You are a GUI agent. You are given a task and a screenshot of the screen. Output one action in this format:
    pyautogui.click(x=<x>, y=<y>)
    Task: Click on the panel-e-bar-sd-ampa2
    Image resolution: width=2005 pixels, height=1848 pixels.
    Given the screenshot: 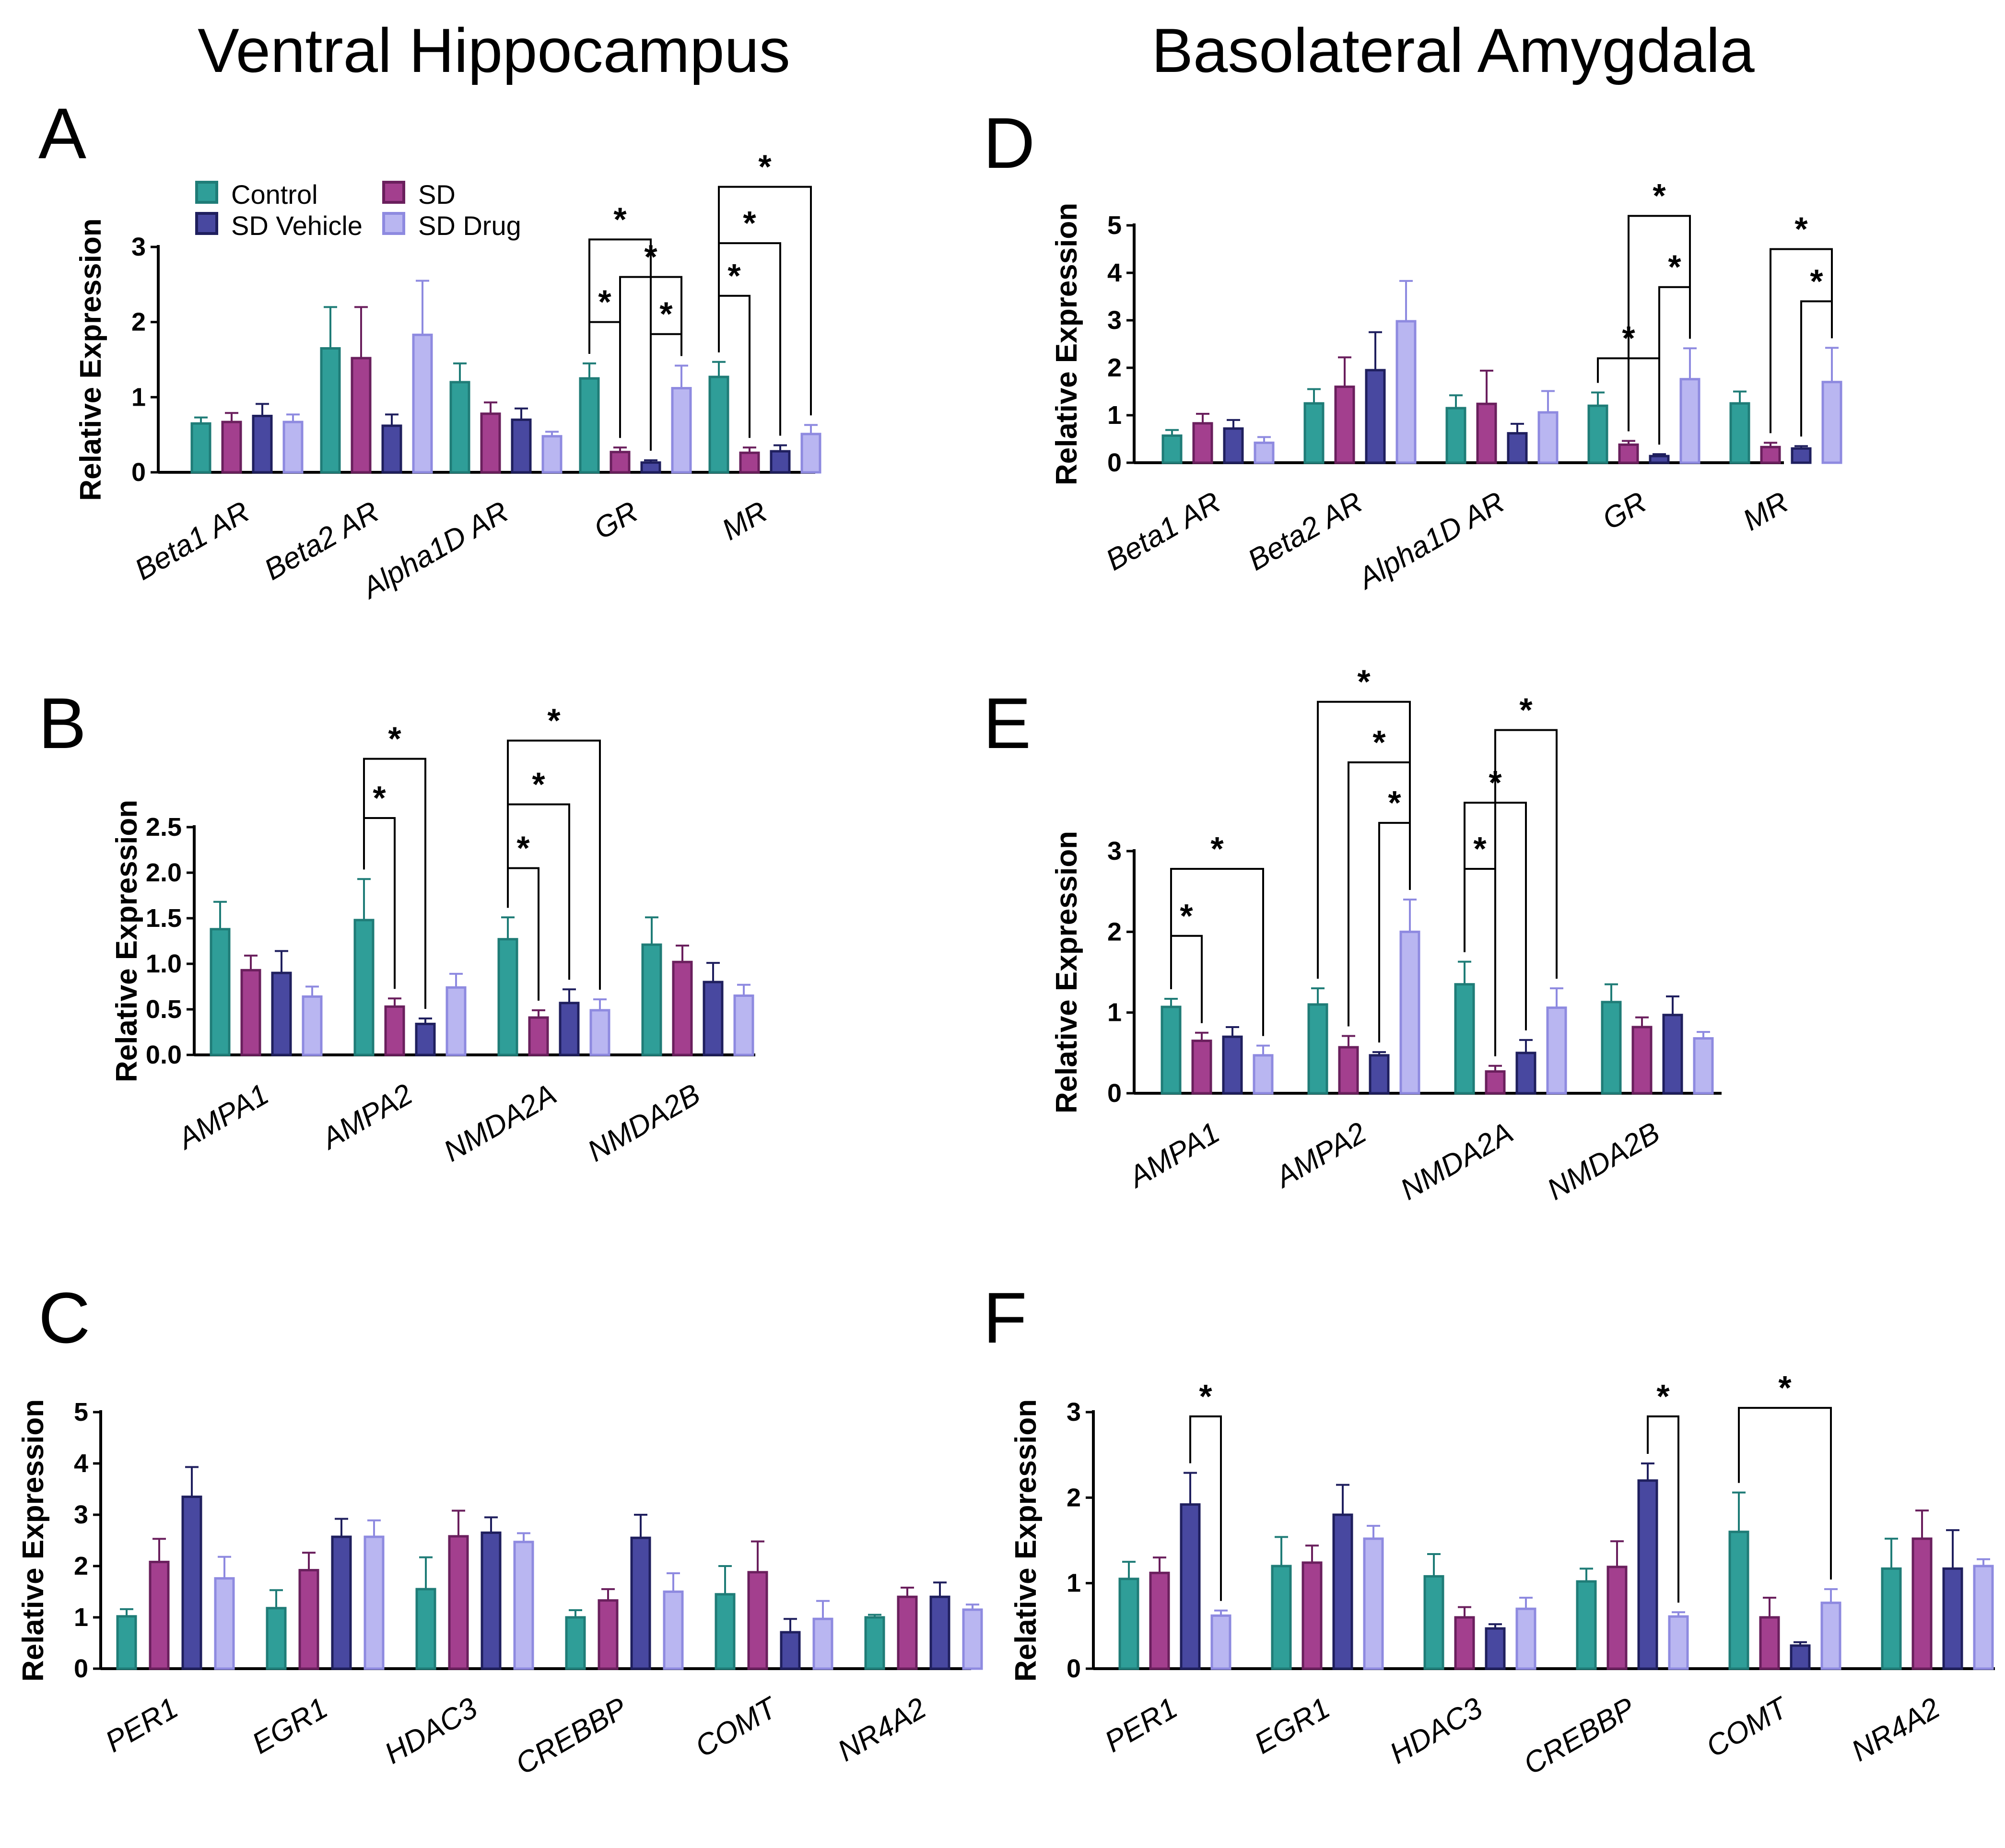 What is the action you would take?
    pyautogui.click(x=1348, y=1070)
    